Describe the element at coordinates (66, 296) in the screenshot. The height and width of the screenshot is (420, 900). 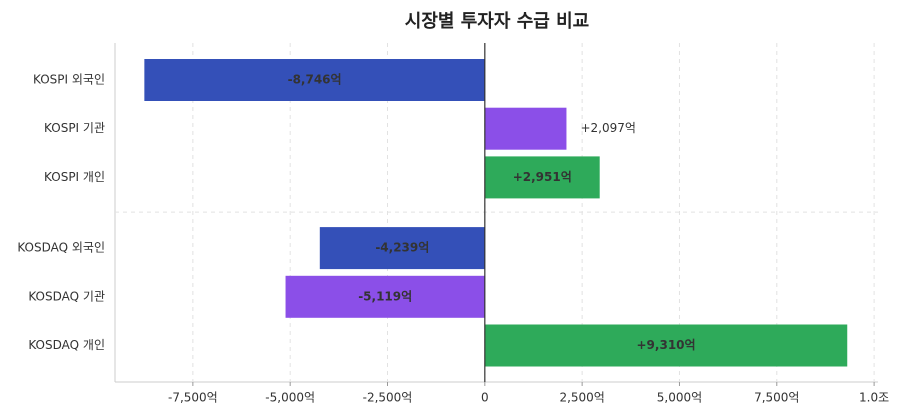
I see `y-tick-label: KOSDAQ 기관` at that location.